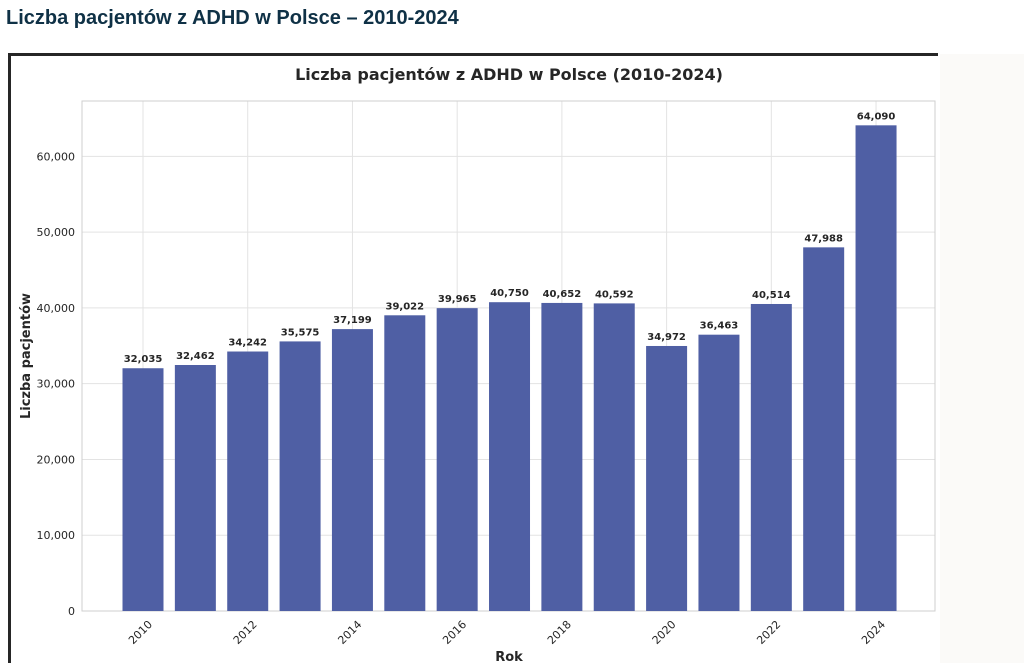 This screenshot has width=1024, height=663. Describe the element at coordinates (352, 320) in the screenshot. I see `data-label-2014: 37,199` at that location.